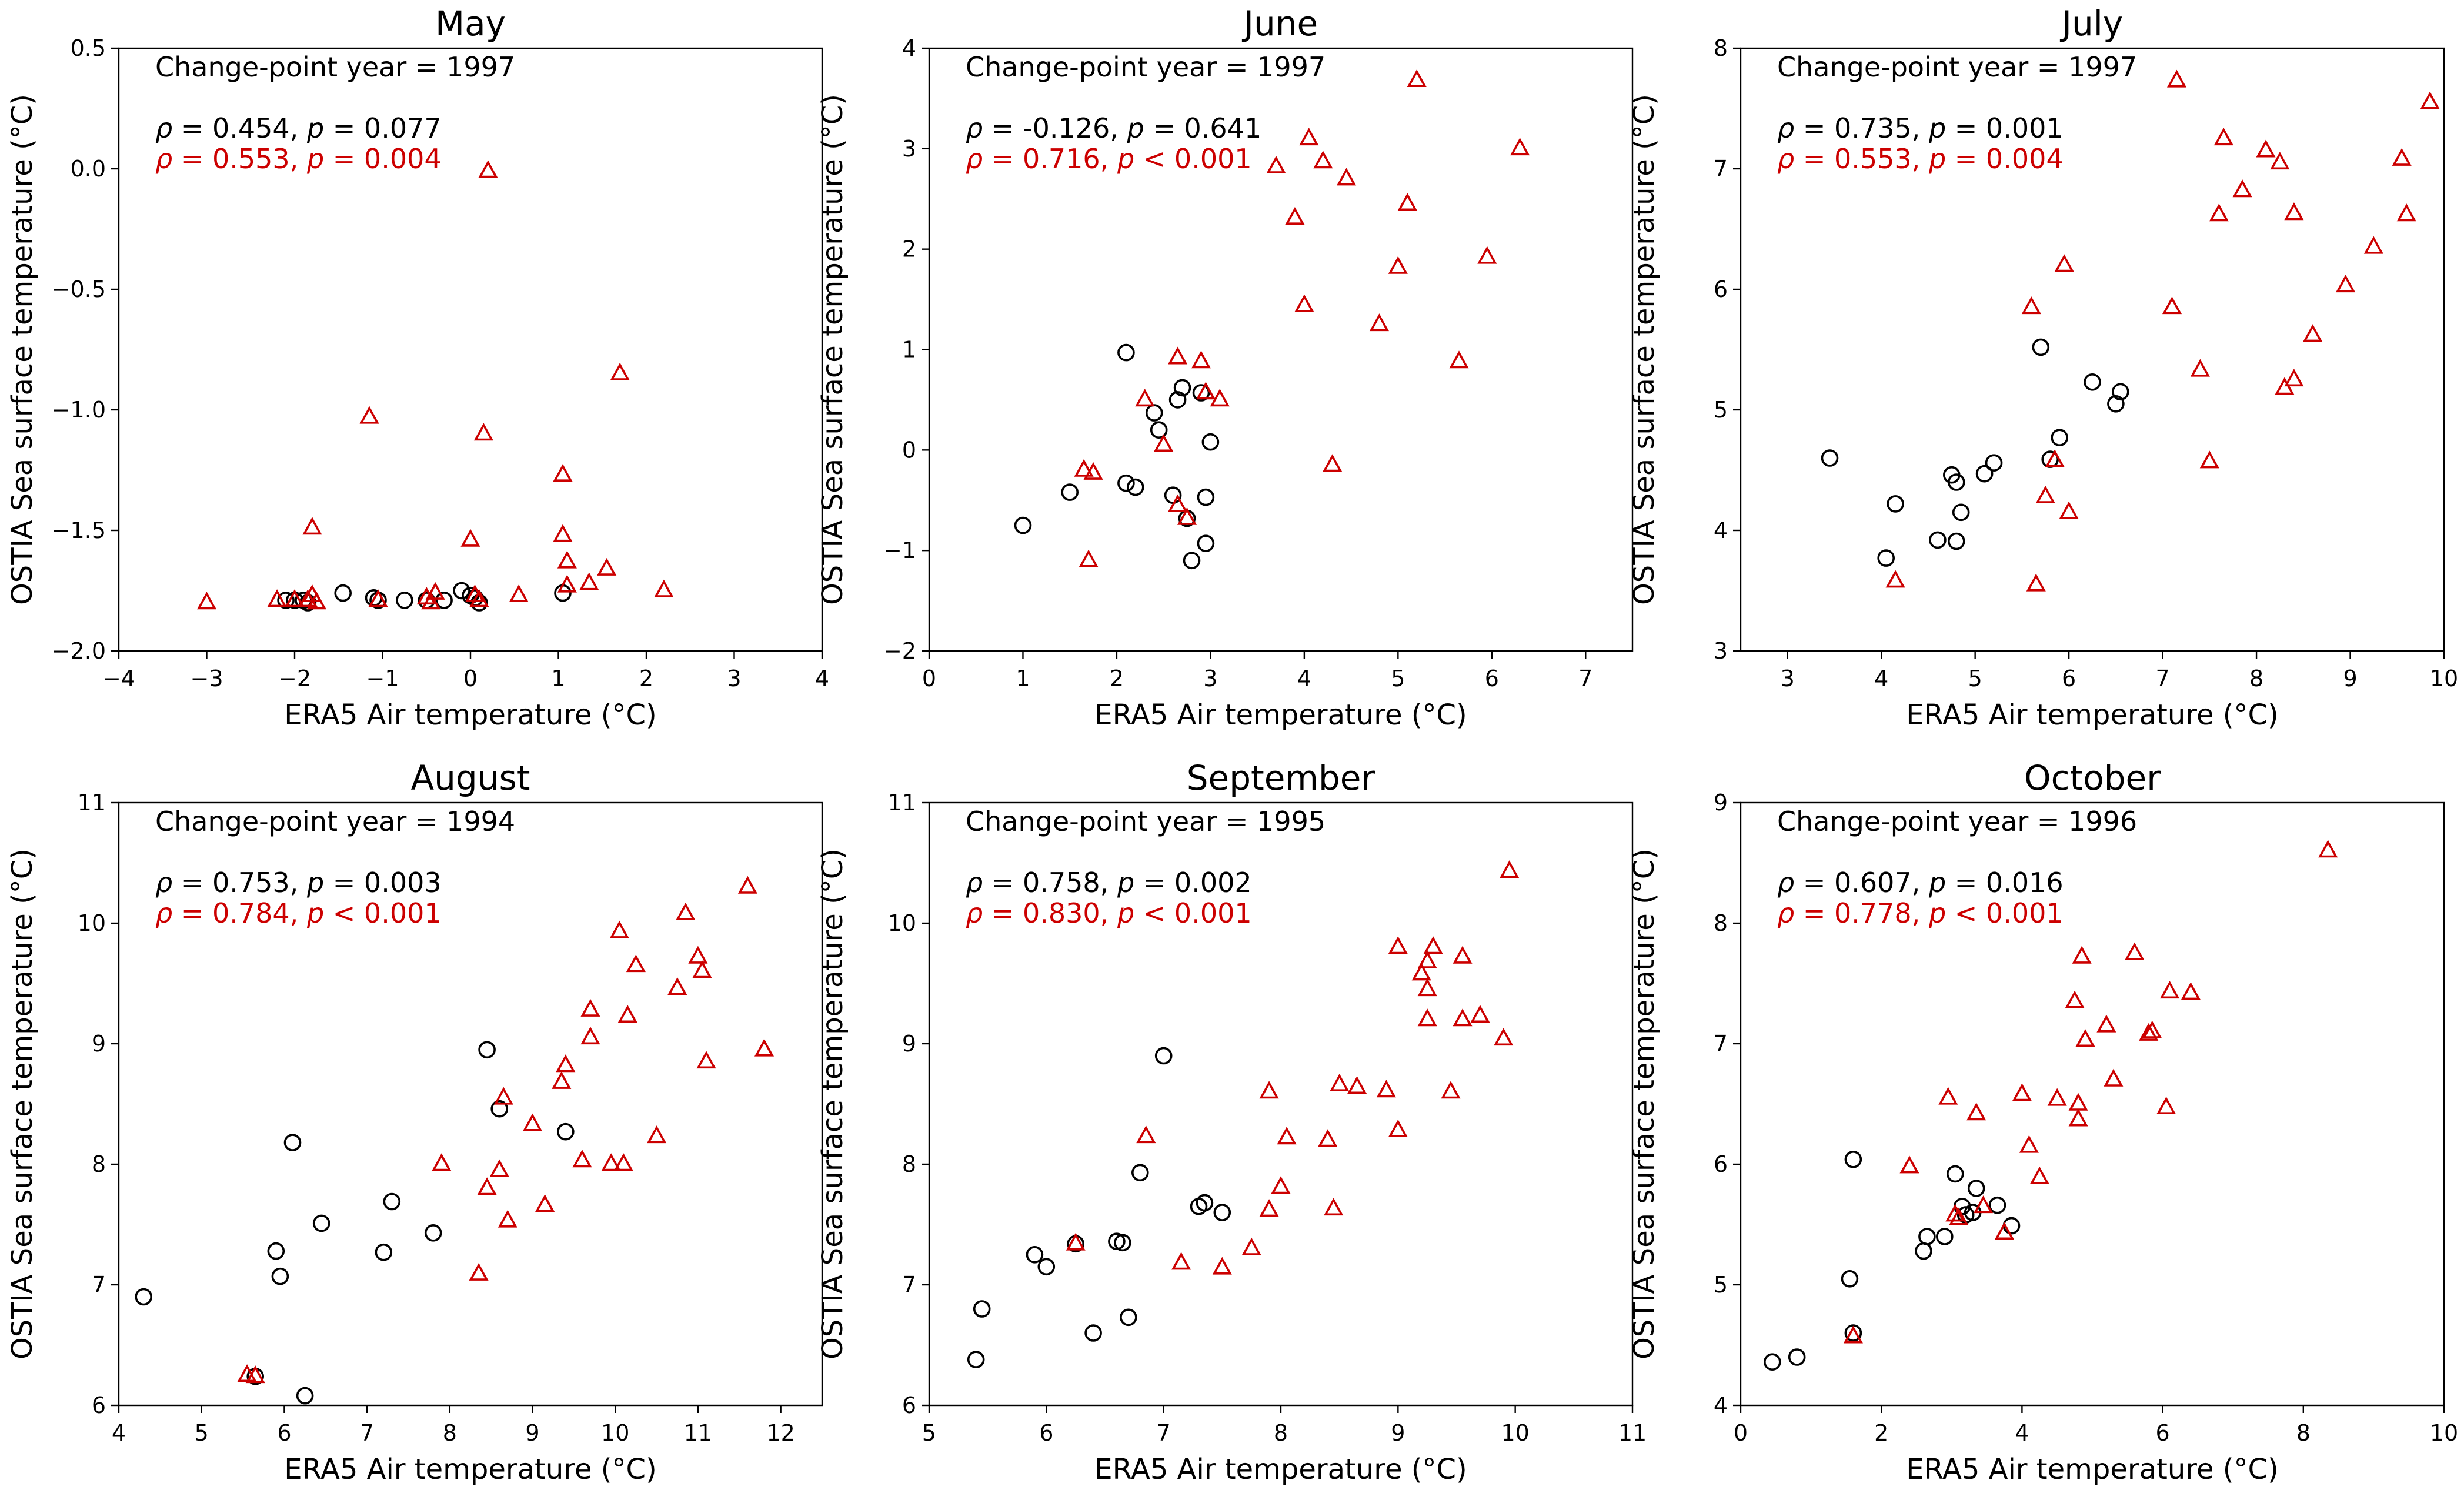  I want to click on y-tick-label: −1, so click(899, 550).